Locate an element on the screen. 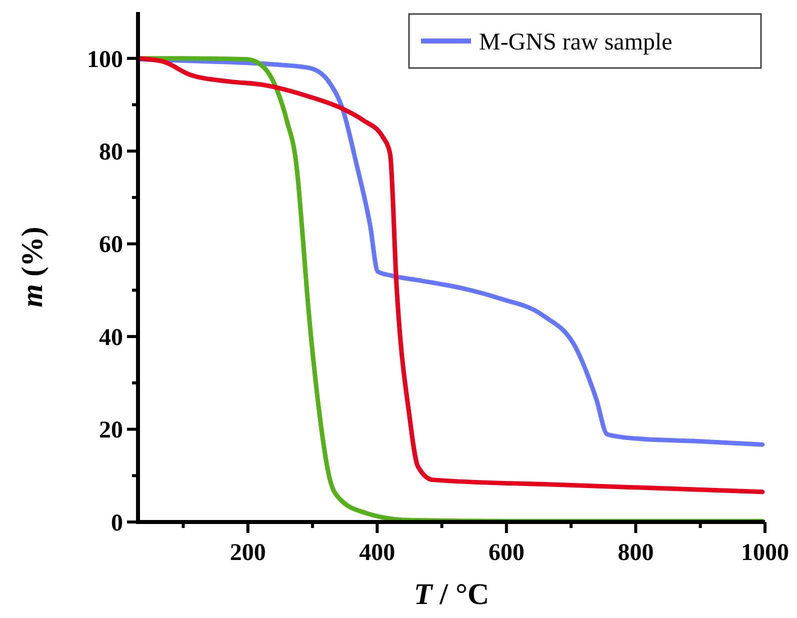  x-tick-label: 200 is located at coordinates (248, 553).